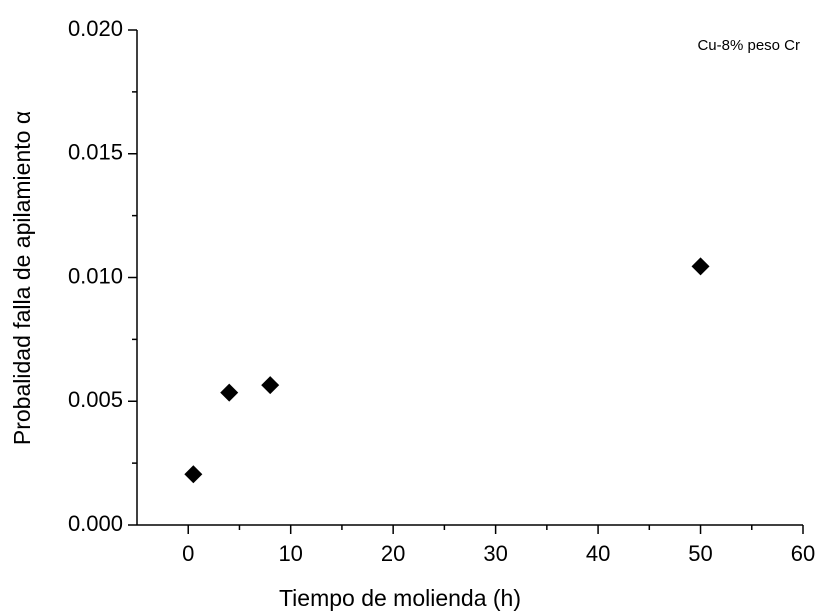 This screenshot has height=615, width=819. I want to click on x-tick-label: 20, so click(393, 553).